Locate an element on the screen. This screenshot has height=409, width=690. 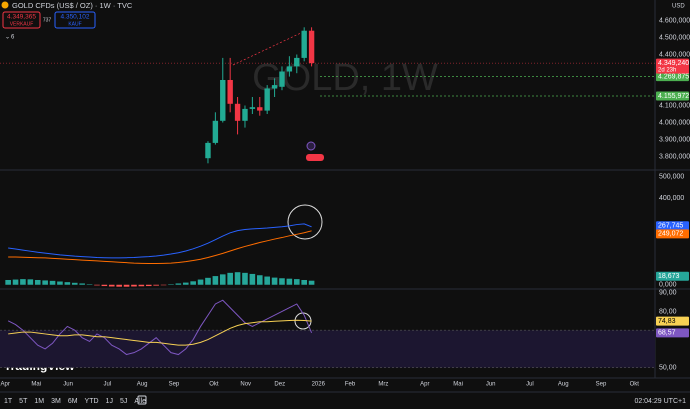
range-button: 1T is located at coordinates (8, 401).